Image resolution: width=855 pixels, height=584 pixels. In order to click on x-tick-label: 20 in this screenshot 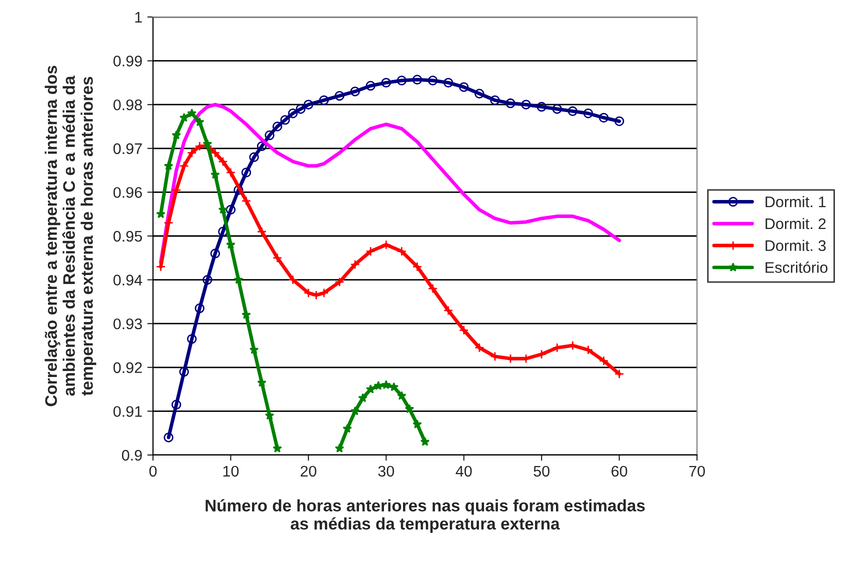, I will do `click(308, 471)`.